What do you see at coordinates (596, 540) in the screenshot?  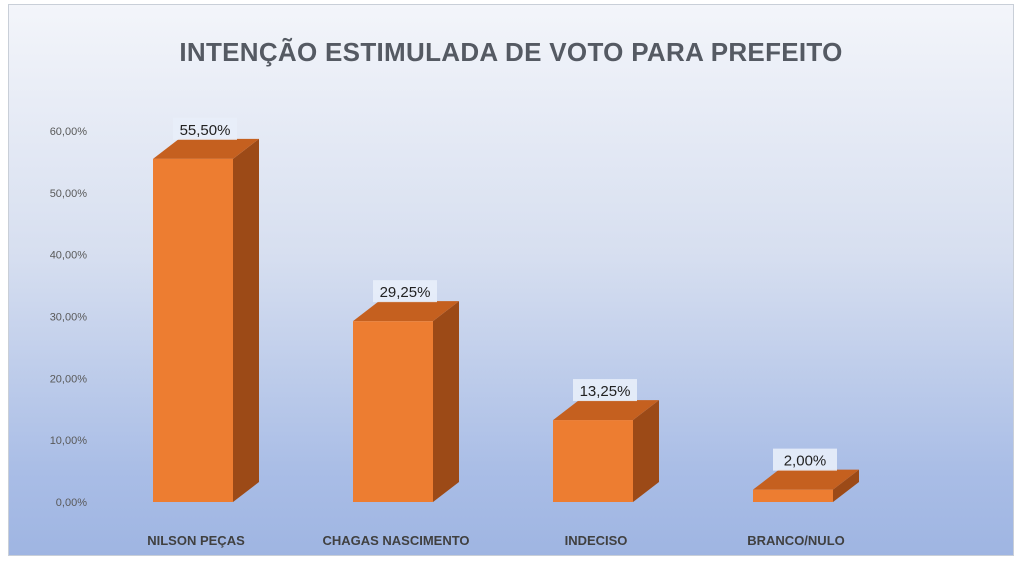 I see `category-label: INDECISO` at bounding box center [596, 540].